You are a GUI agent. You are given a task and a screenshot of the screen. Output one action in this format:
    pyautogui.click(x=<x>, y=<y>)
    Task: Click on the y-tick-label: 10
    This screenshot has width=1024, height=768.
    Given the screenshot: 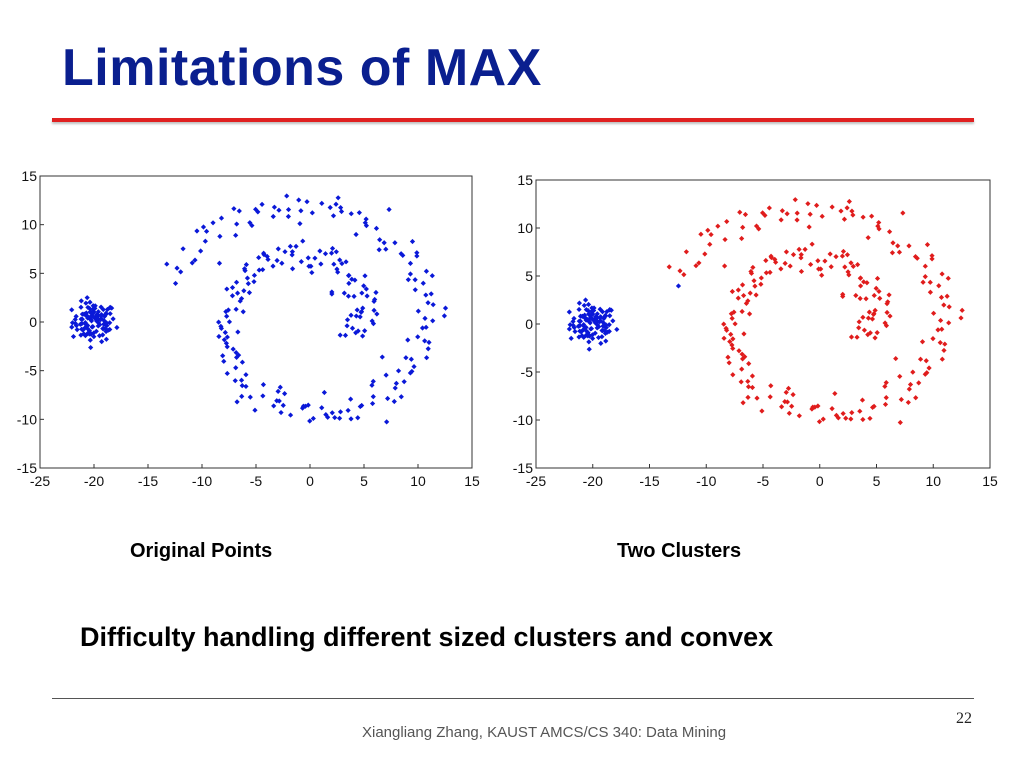 What is the action you would take?
    pyautogui.click(x=525, y=228)
    